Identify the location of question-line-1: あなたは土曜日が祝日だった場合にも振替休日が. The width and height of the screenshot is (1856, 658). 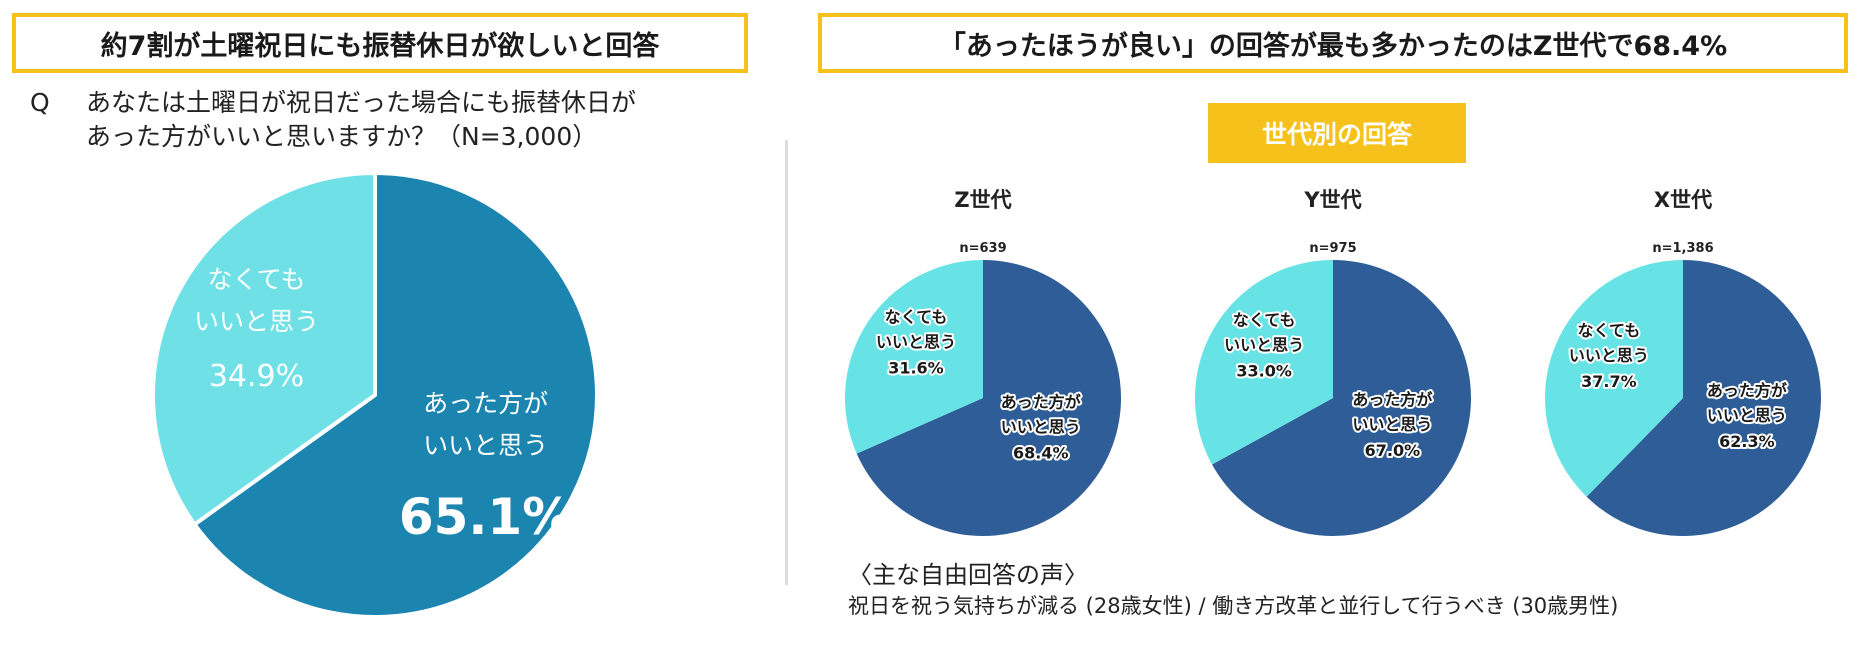
(361, 102).